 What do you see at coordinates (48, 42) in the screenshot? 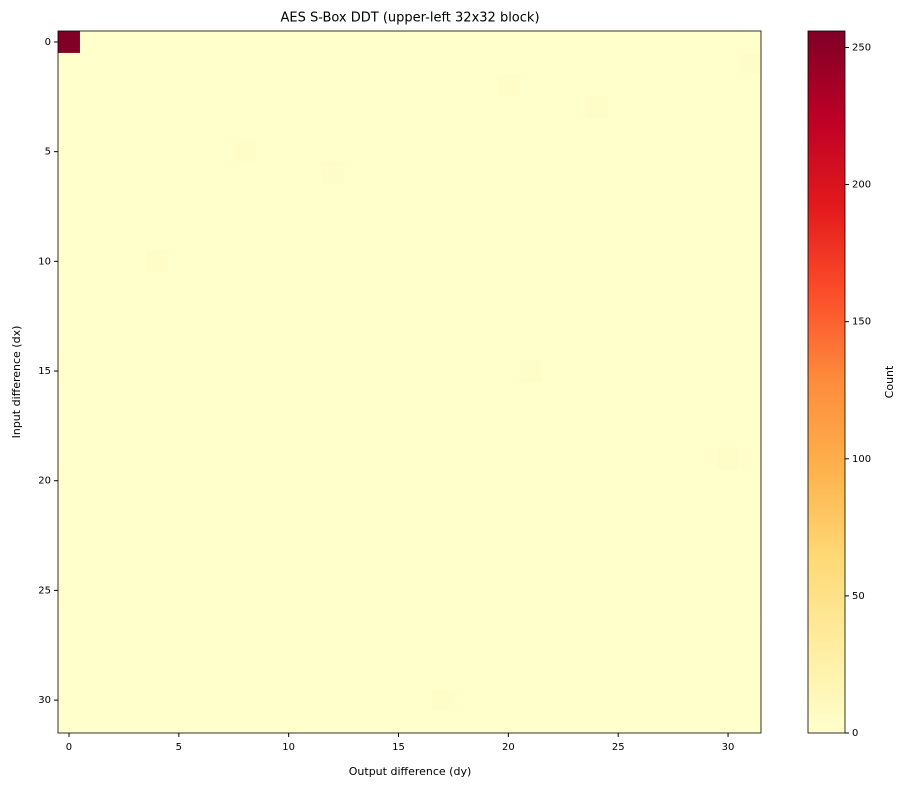
I see `y-tick-label: 0` at bounding box center [48, 42].